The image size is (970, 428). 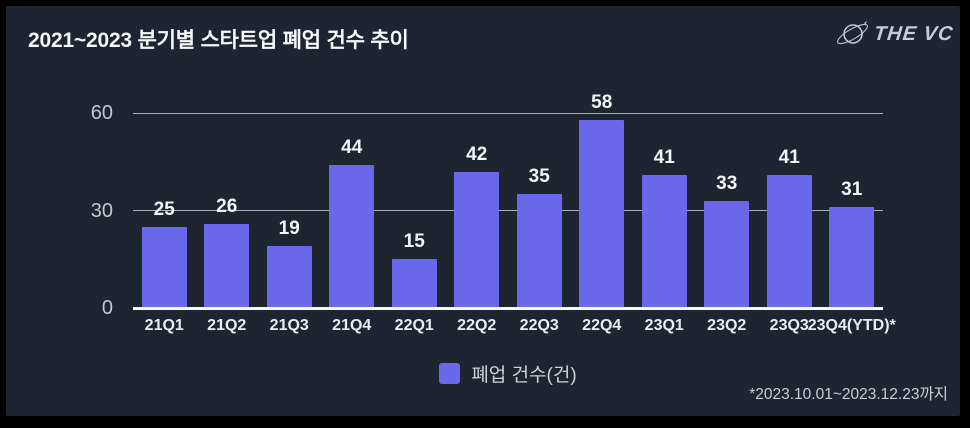 I want to click on bar-value-label: 19, so click(x=289, y=229).